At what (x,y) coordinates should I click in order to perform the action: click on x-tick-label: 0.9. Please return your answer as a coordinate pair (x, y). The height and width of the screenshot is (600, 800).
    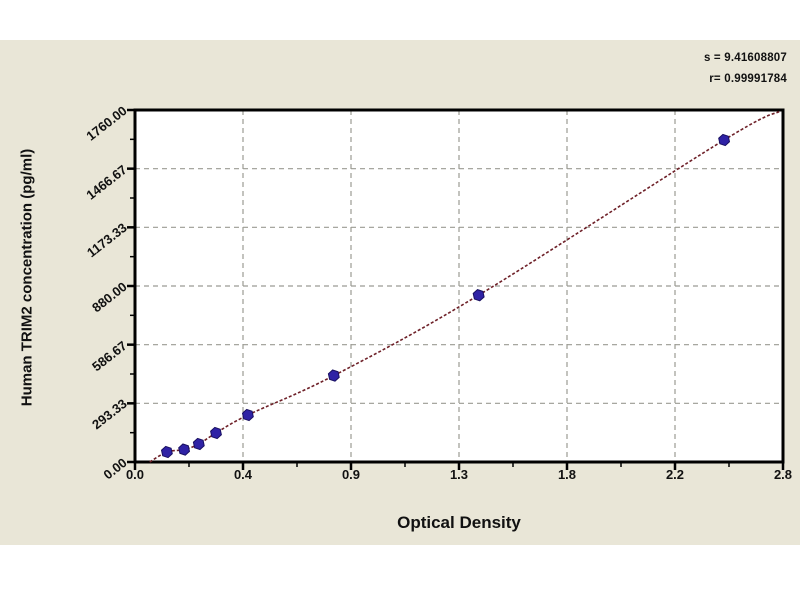
    Looking at the image, I should click on (351, 474).